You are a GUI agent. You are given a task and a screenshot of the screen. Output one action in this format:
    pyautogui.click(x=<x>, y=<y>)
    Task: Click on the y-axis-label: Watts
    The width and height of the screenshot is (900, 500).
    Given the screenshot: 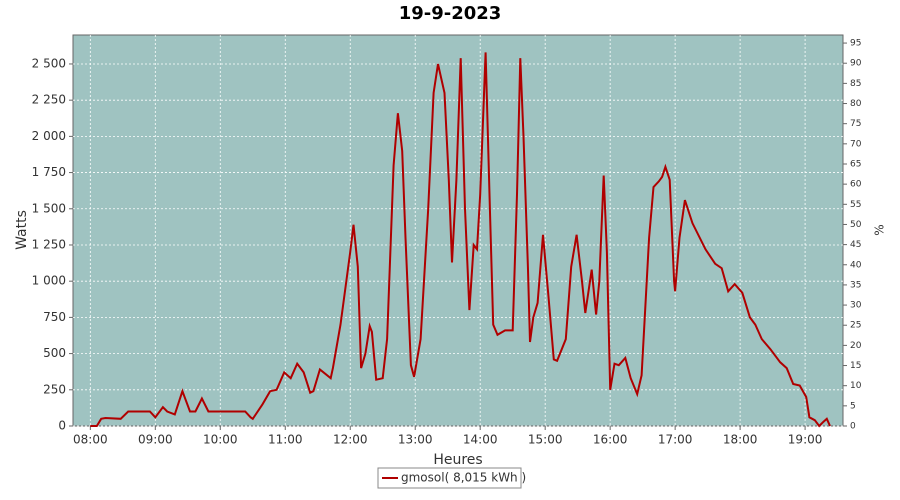 What is the action you would take?
    pyautogui.click(x=22, y=230)
    